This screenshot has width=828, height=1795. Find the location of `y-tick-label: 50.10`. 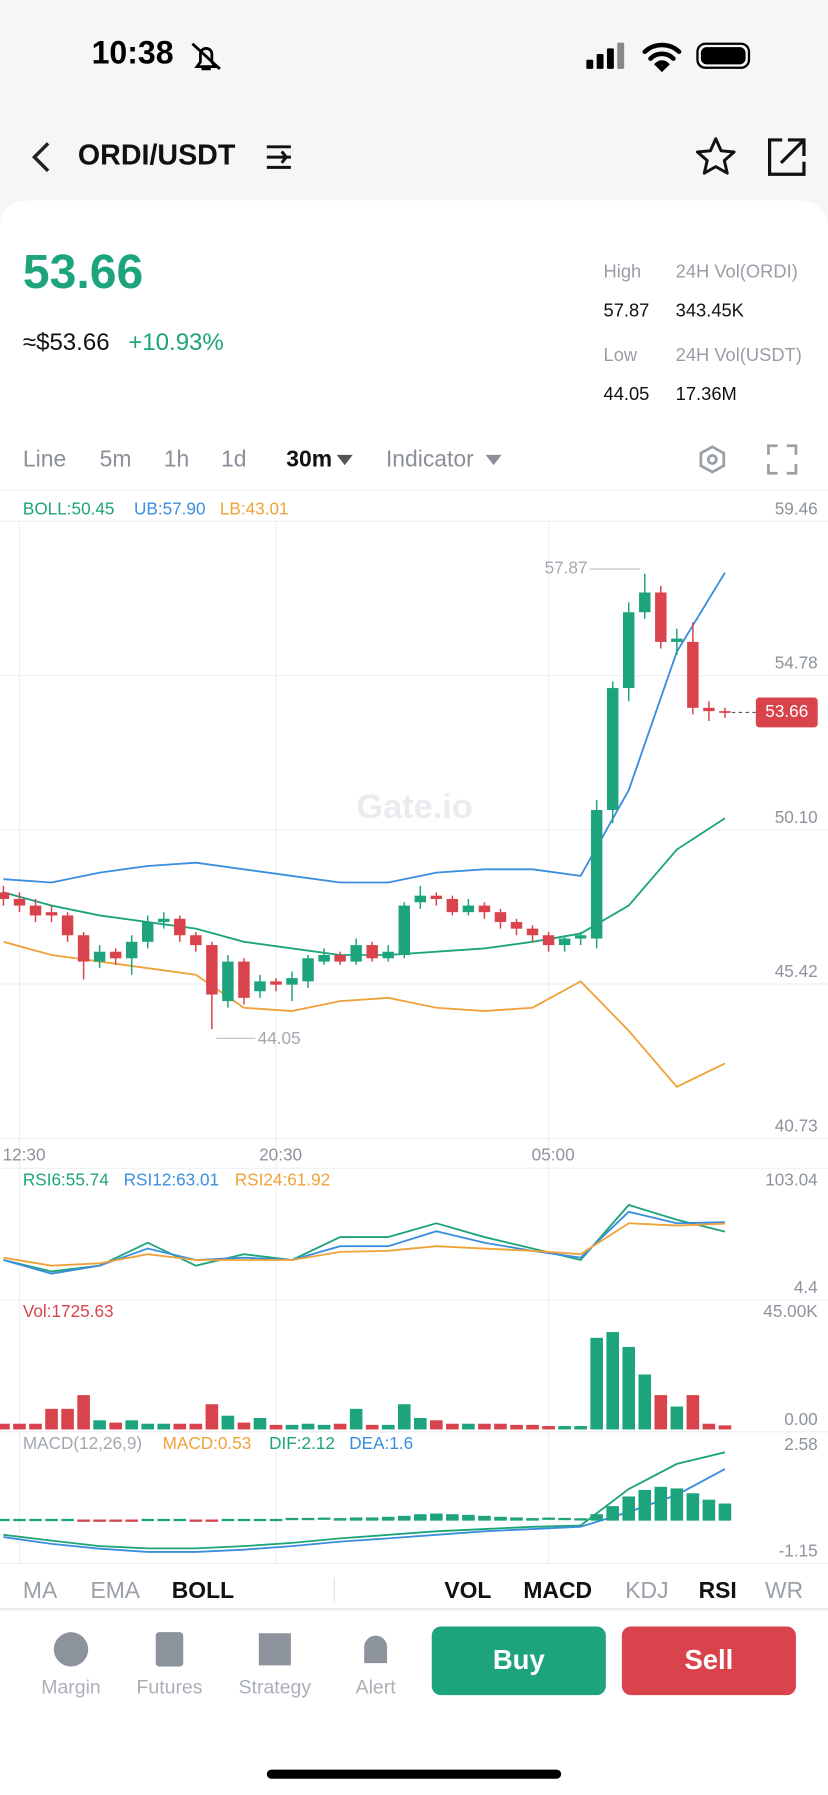

y-tick-label: 50.10 is located at coordinates (796, 817).